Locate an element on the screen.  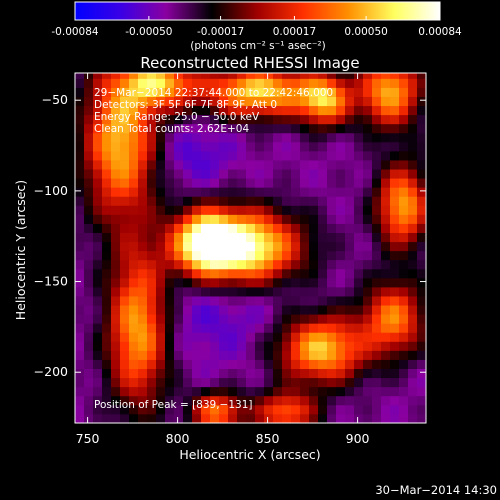
annotation-time: 29−Mar−2014 22:37:44.000 to 22:42:46.000 is located at coordinates (213, 93).